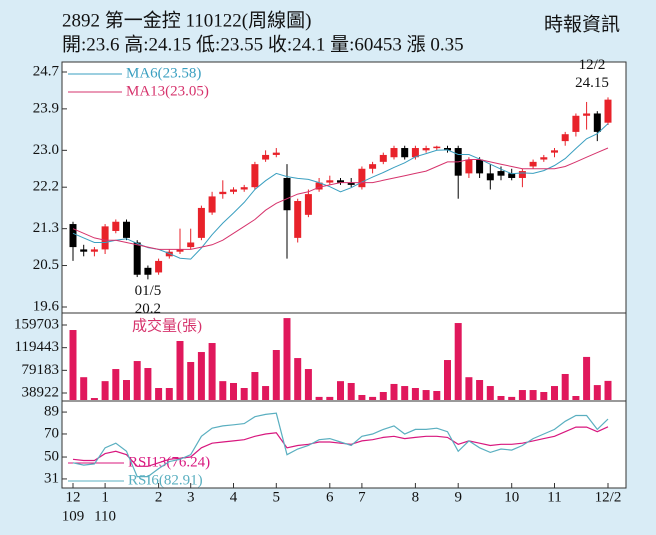 Image resolution: width=656 pixels, height=535 pixels. What do you see at coordinates (165, 480) in the screenshot?
I see `legend-label: RSI6(82.91)` at bounding box center [165, 480].